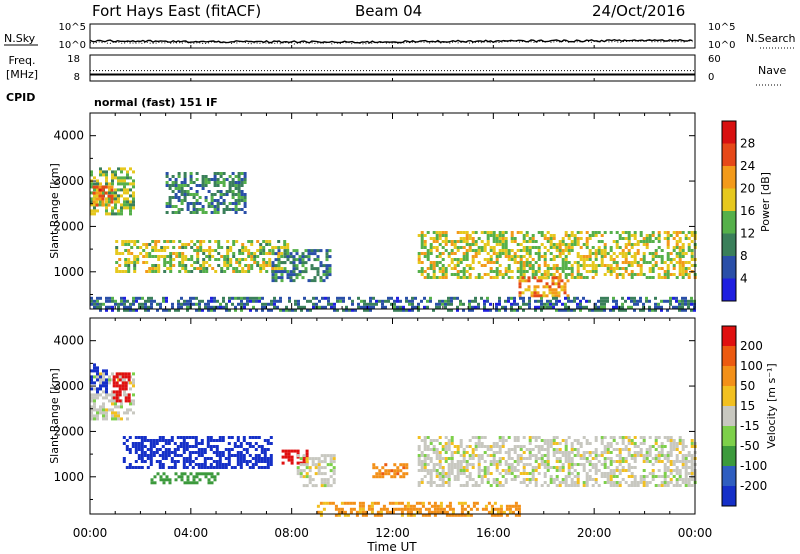 The image size is (800, 554). What do you see at coordinates (68, 341) in the screenshot?
I see `velocity-ytick-label: 4000` at bounding box center [68, 341].